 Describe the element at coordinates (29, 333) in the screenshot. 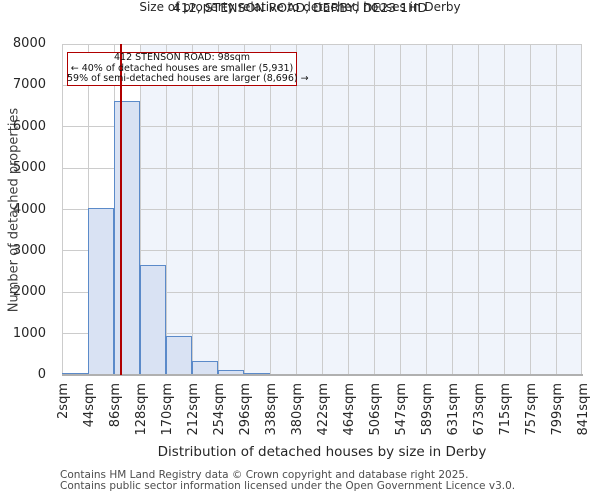

I see `y-tick-label: 1000` at that location.